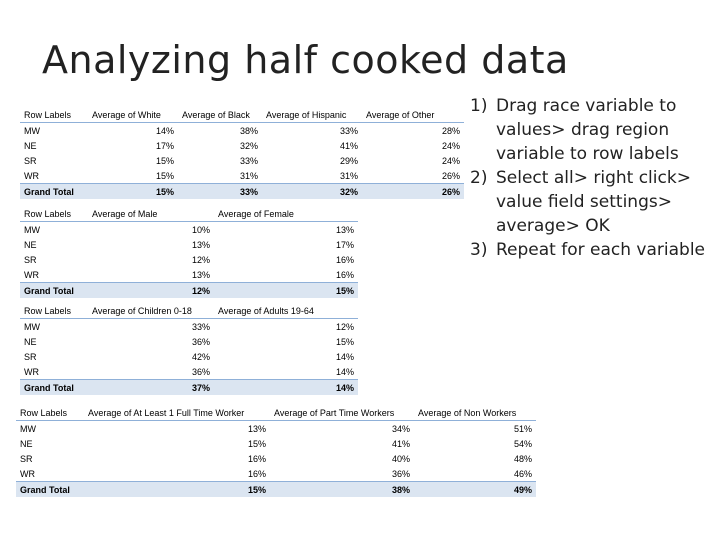 This screenshot has height=540, width=720. Describe the element at coordinates (400, 428) in the screenshot. I see `value-cell: 34%` at that location.